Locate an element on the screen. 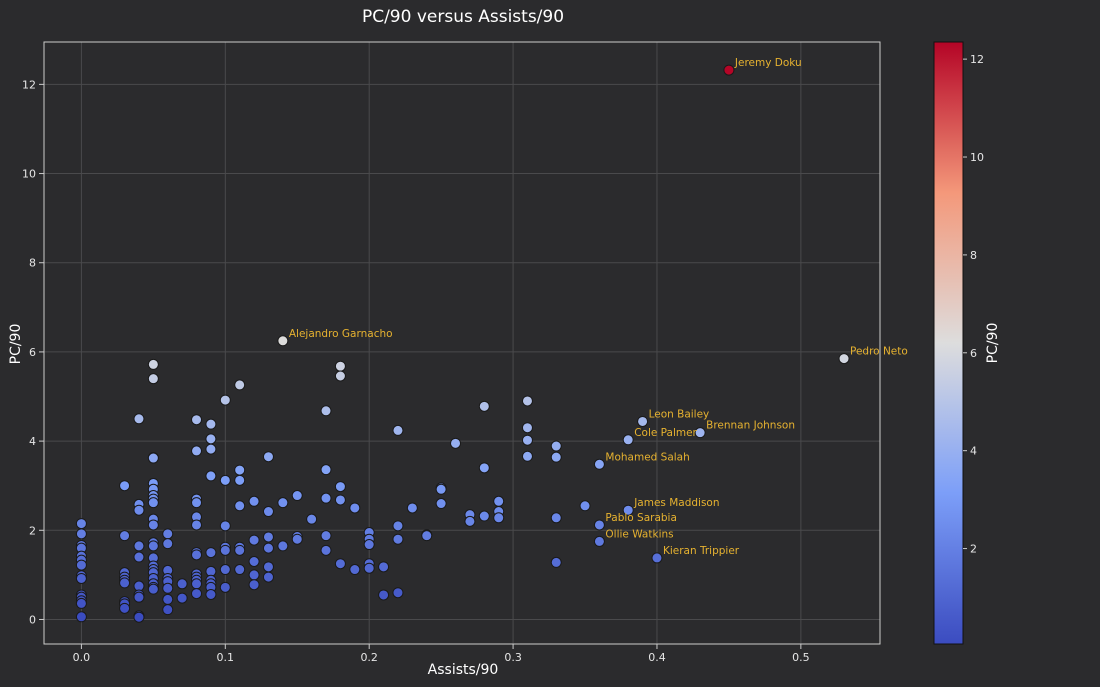 The height and width of the screenshot is (687, 1100). chart-title: PC/90 versus Assists/90 is located at coordinates (463, 17).